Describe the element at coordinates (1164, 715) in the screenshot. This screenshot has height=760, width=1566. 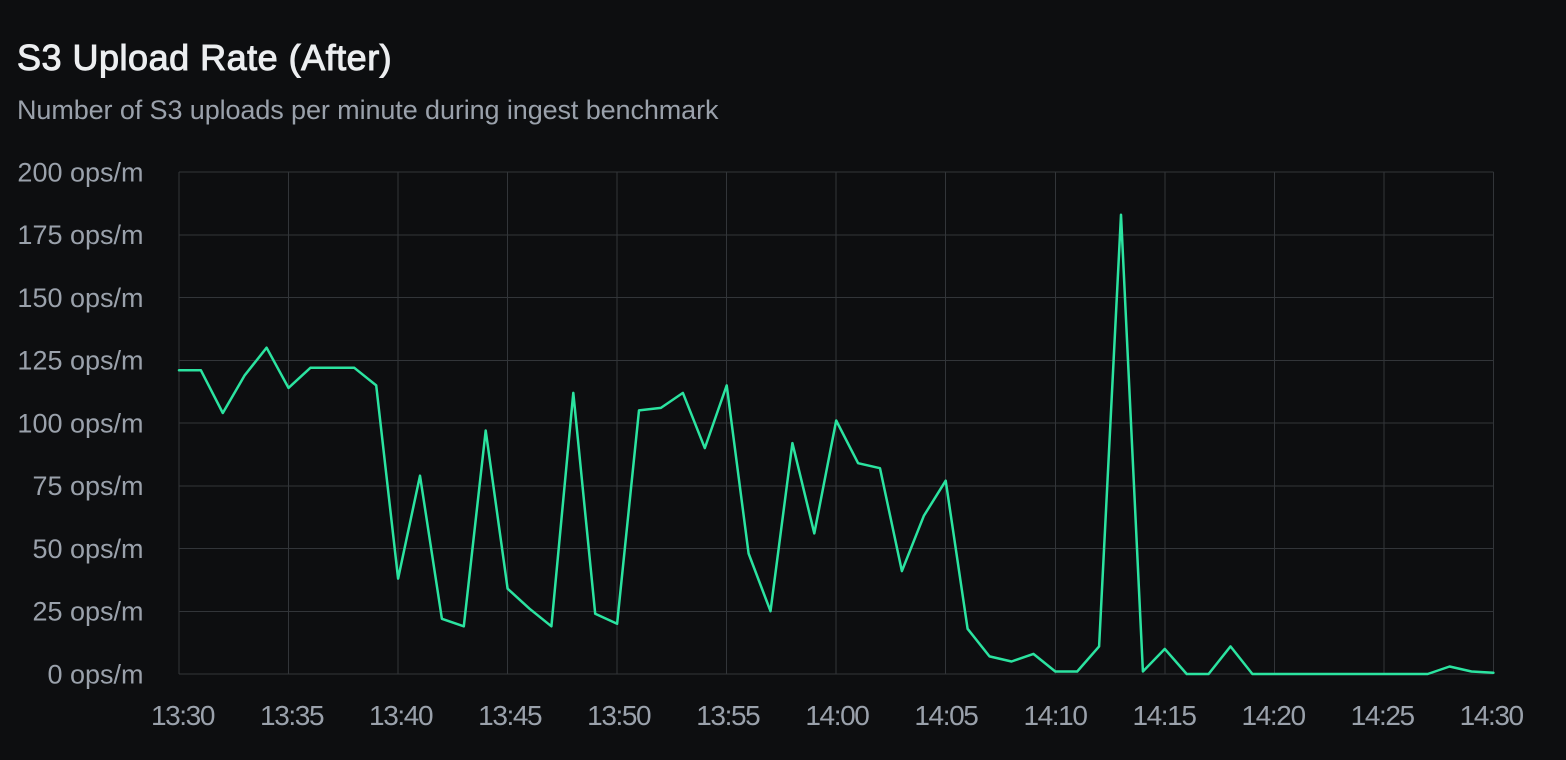
I see `svg-text: 14:15` at that location.